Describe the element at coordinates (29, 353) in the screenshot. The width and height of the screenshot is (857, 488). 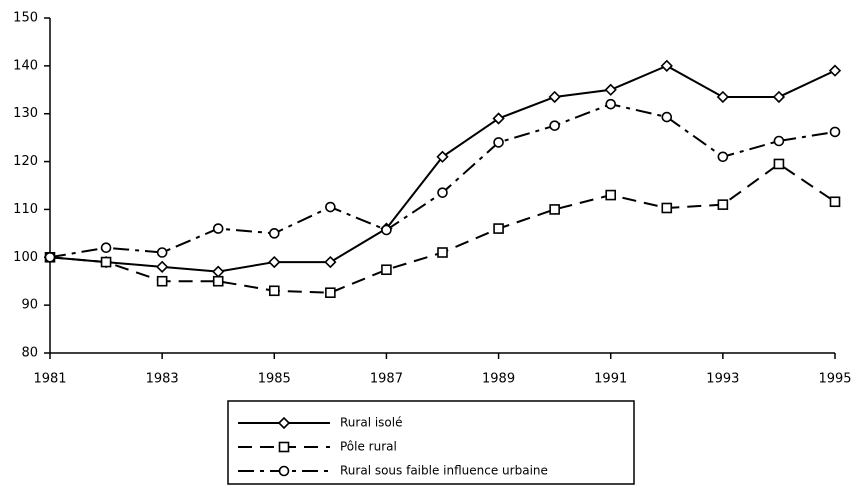
I see `y-tick-label: 80` at that location.